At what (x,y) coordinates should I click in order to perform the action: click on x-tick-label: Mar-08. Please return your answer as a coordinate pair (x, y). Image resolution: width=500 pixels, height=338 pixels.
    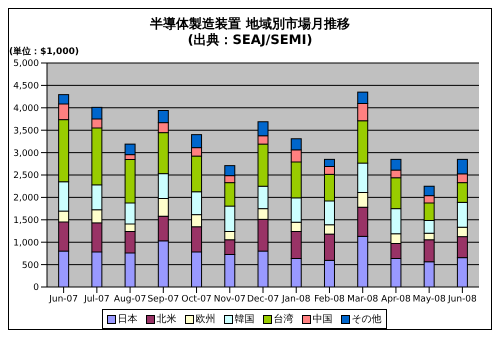
    Looking at the image, I should click on (363, 299).